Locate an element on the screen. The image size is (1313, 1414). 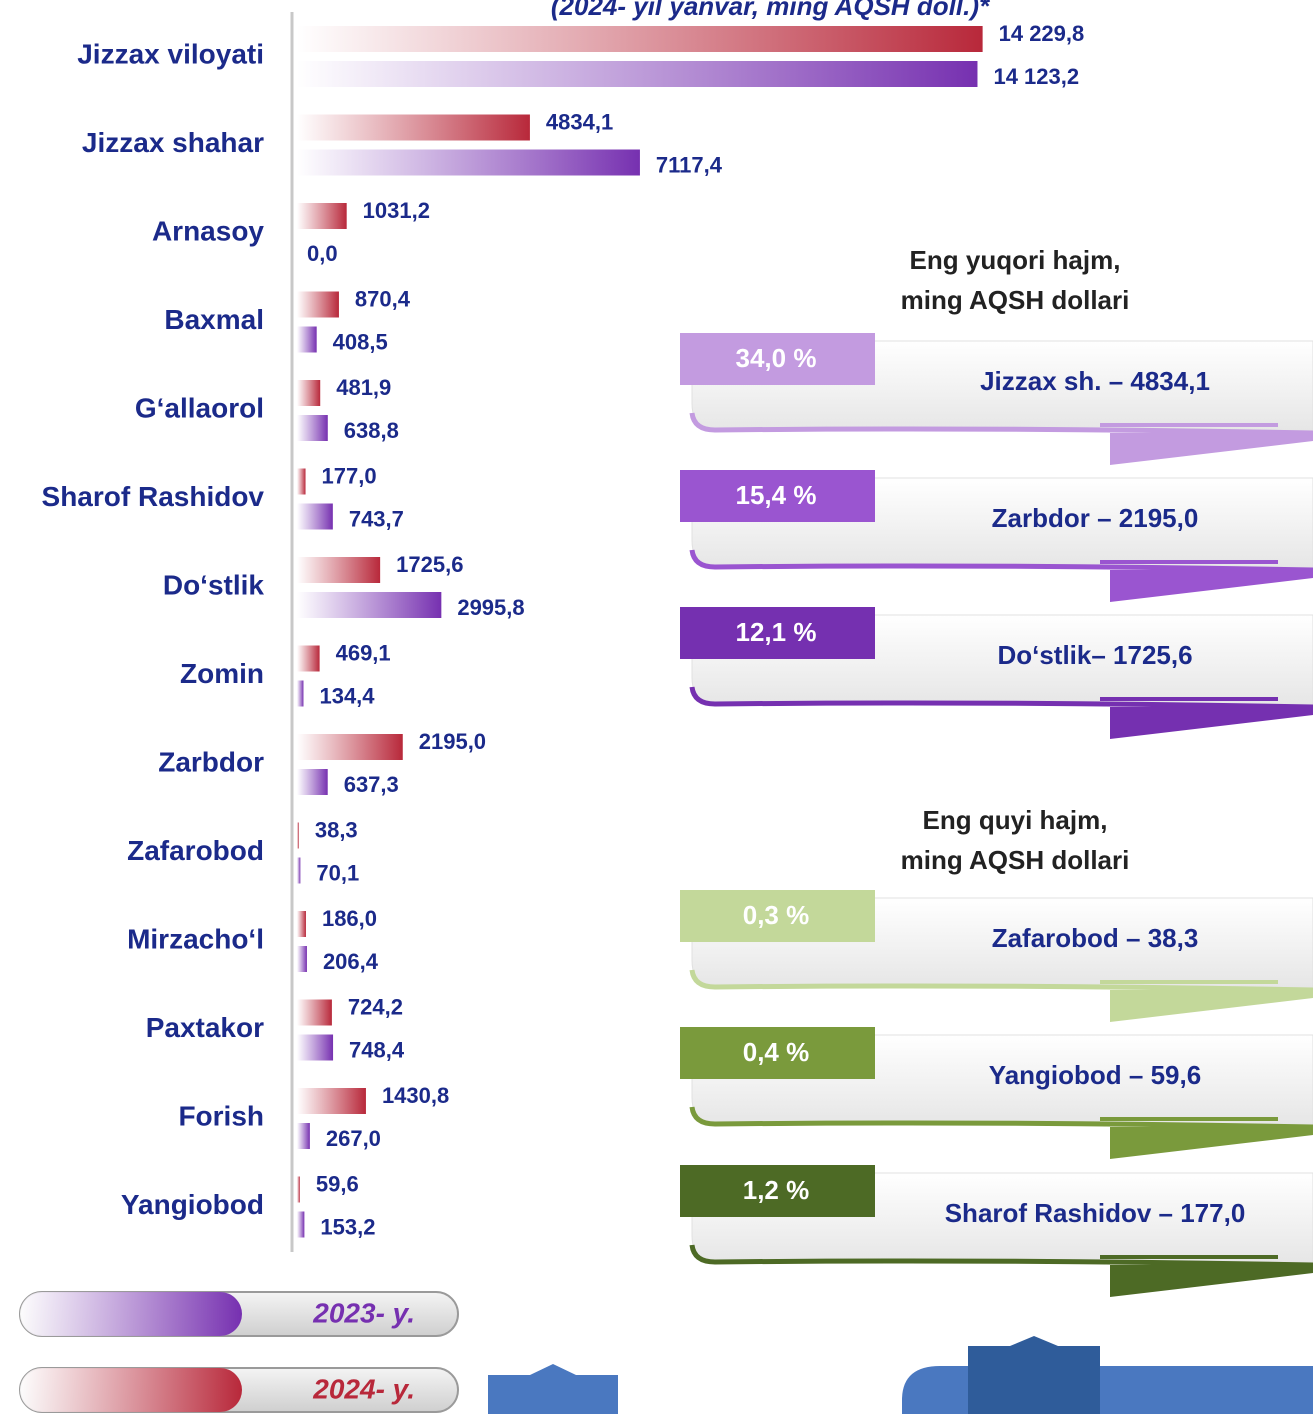
value-label: 1031,2 is located at coordinates (396, 210).